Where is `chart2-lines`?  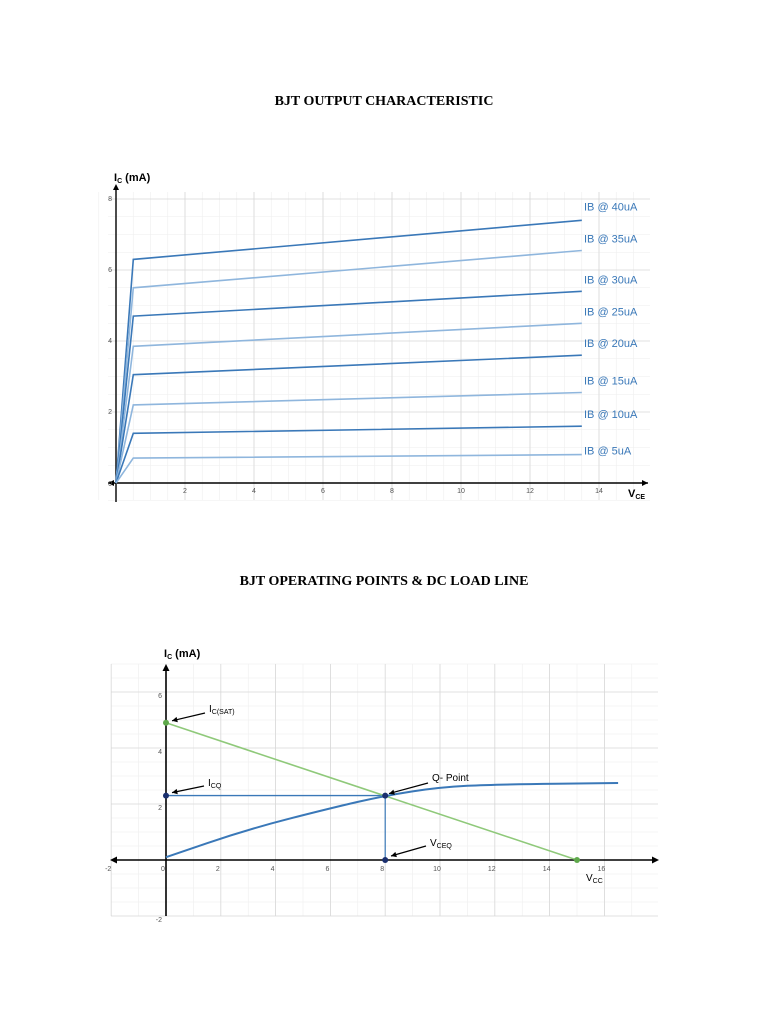 chart2-lines is located at coordinates (391, 787).